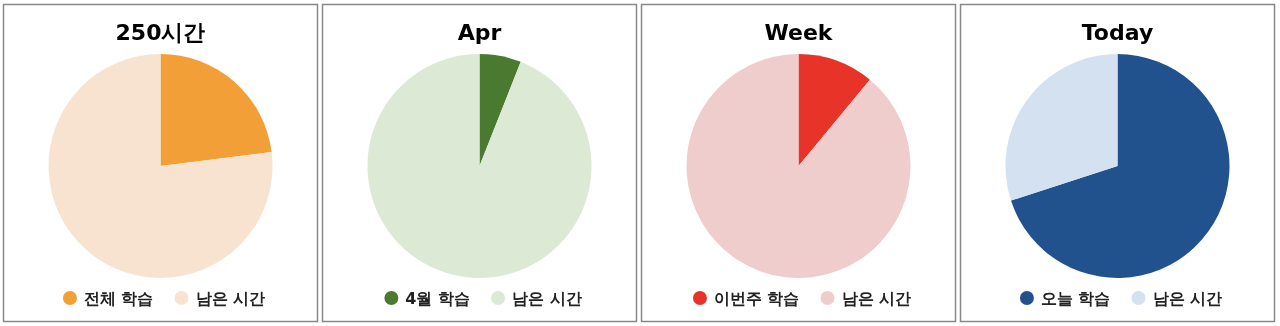 The width and height of the screenshot is (1280, 326). What do you see at coordinates (160, 32) in the screenshot?
I see `chart-title: 250시간` at bounding box center [160, 32].